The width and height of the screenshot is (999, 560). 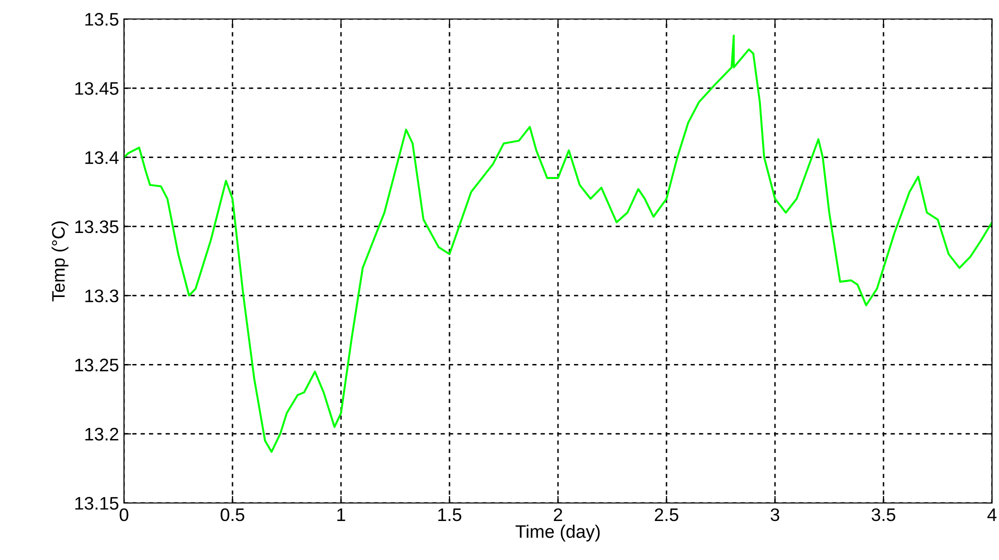 I want to click on x-tick-label: 2, so click(x=558, y=514).